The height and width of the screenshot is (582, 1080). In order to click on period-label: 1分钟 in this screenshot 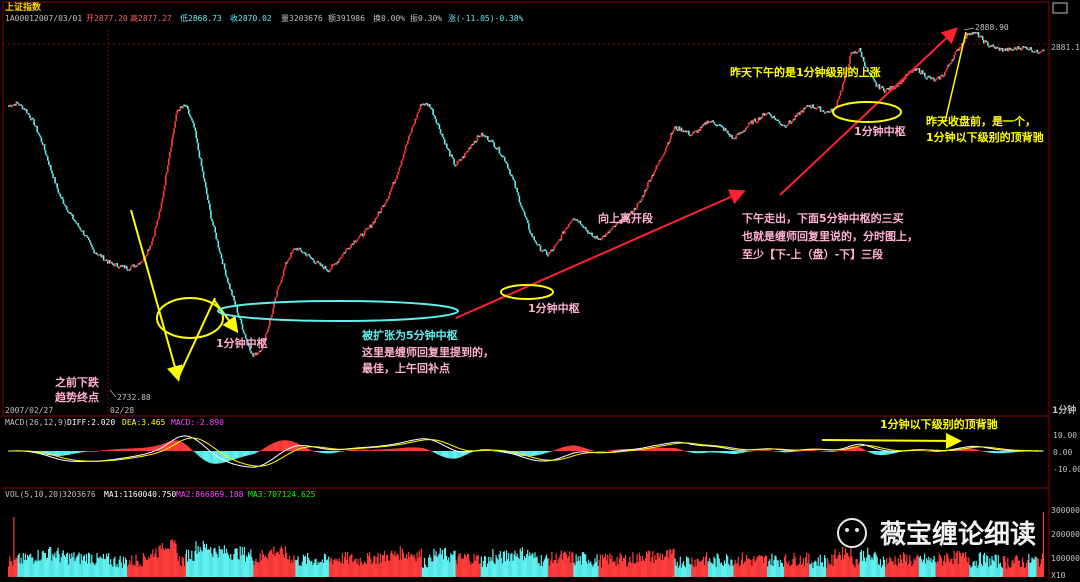, I will do `click(1064, 410)`.